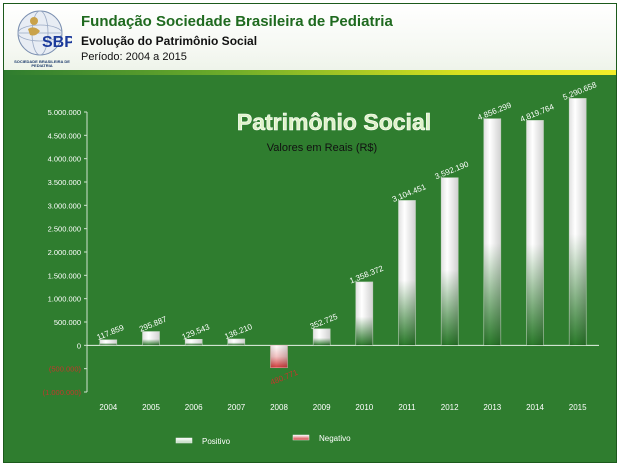 This screenshot has height=465, width=620. What do you see at coordinates (535, 233) in the screenshot?
I see `bar-shade-2014` at bounding box center [535, 233].